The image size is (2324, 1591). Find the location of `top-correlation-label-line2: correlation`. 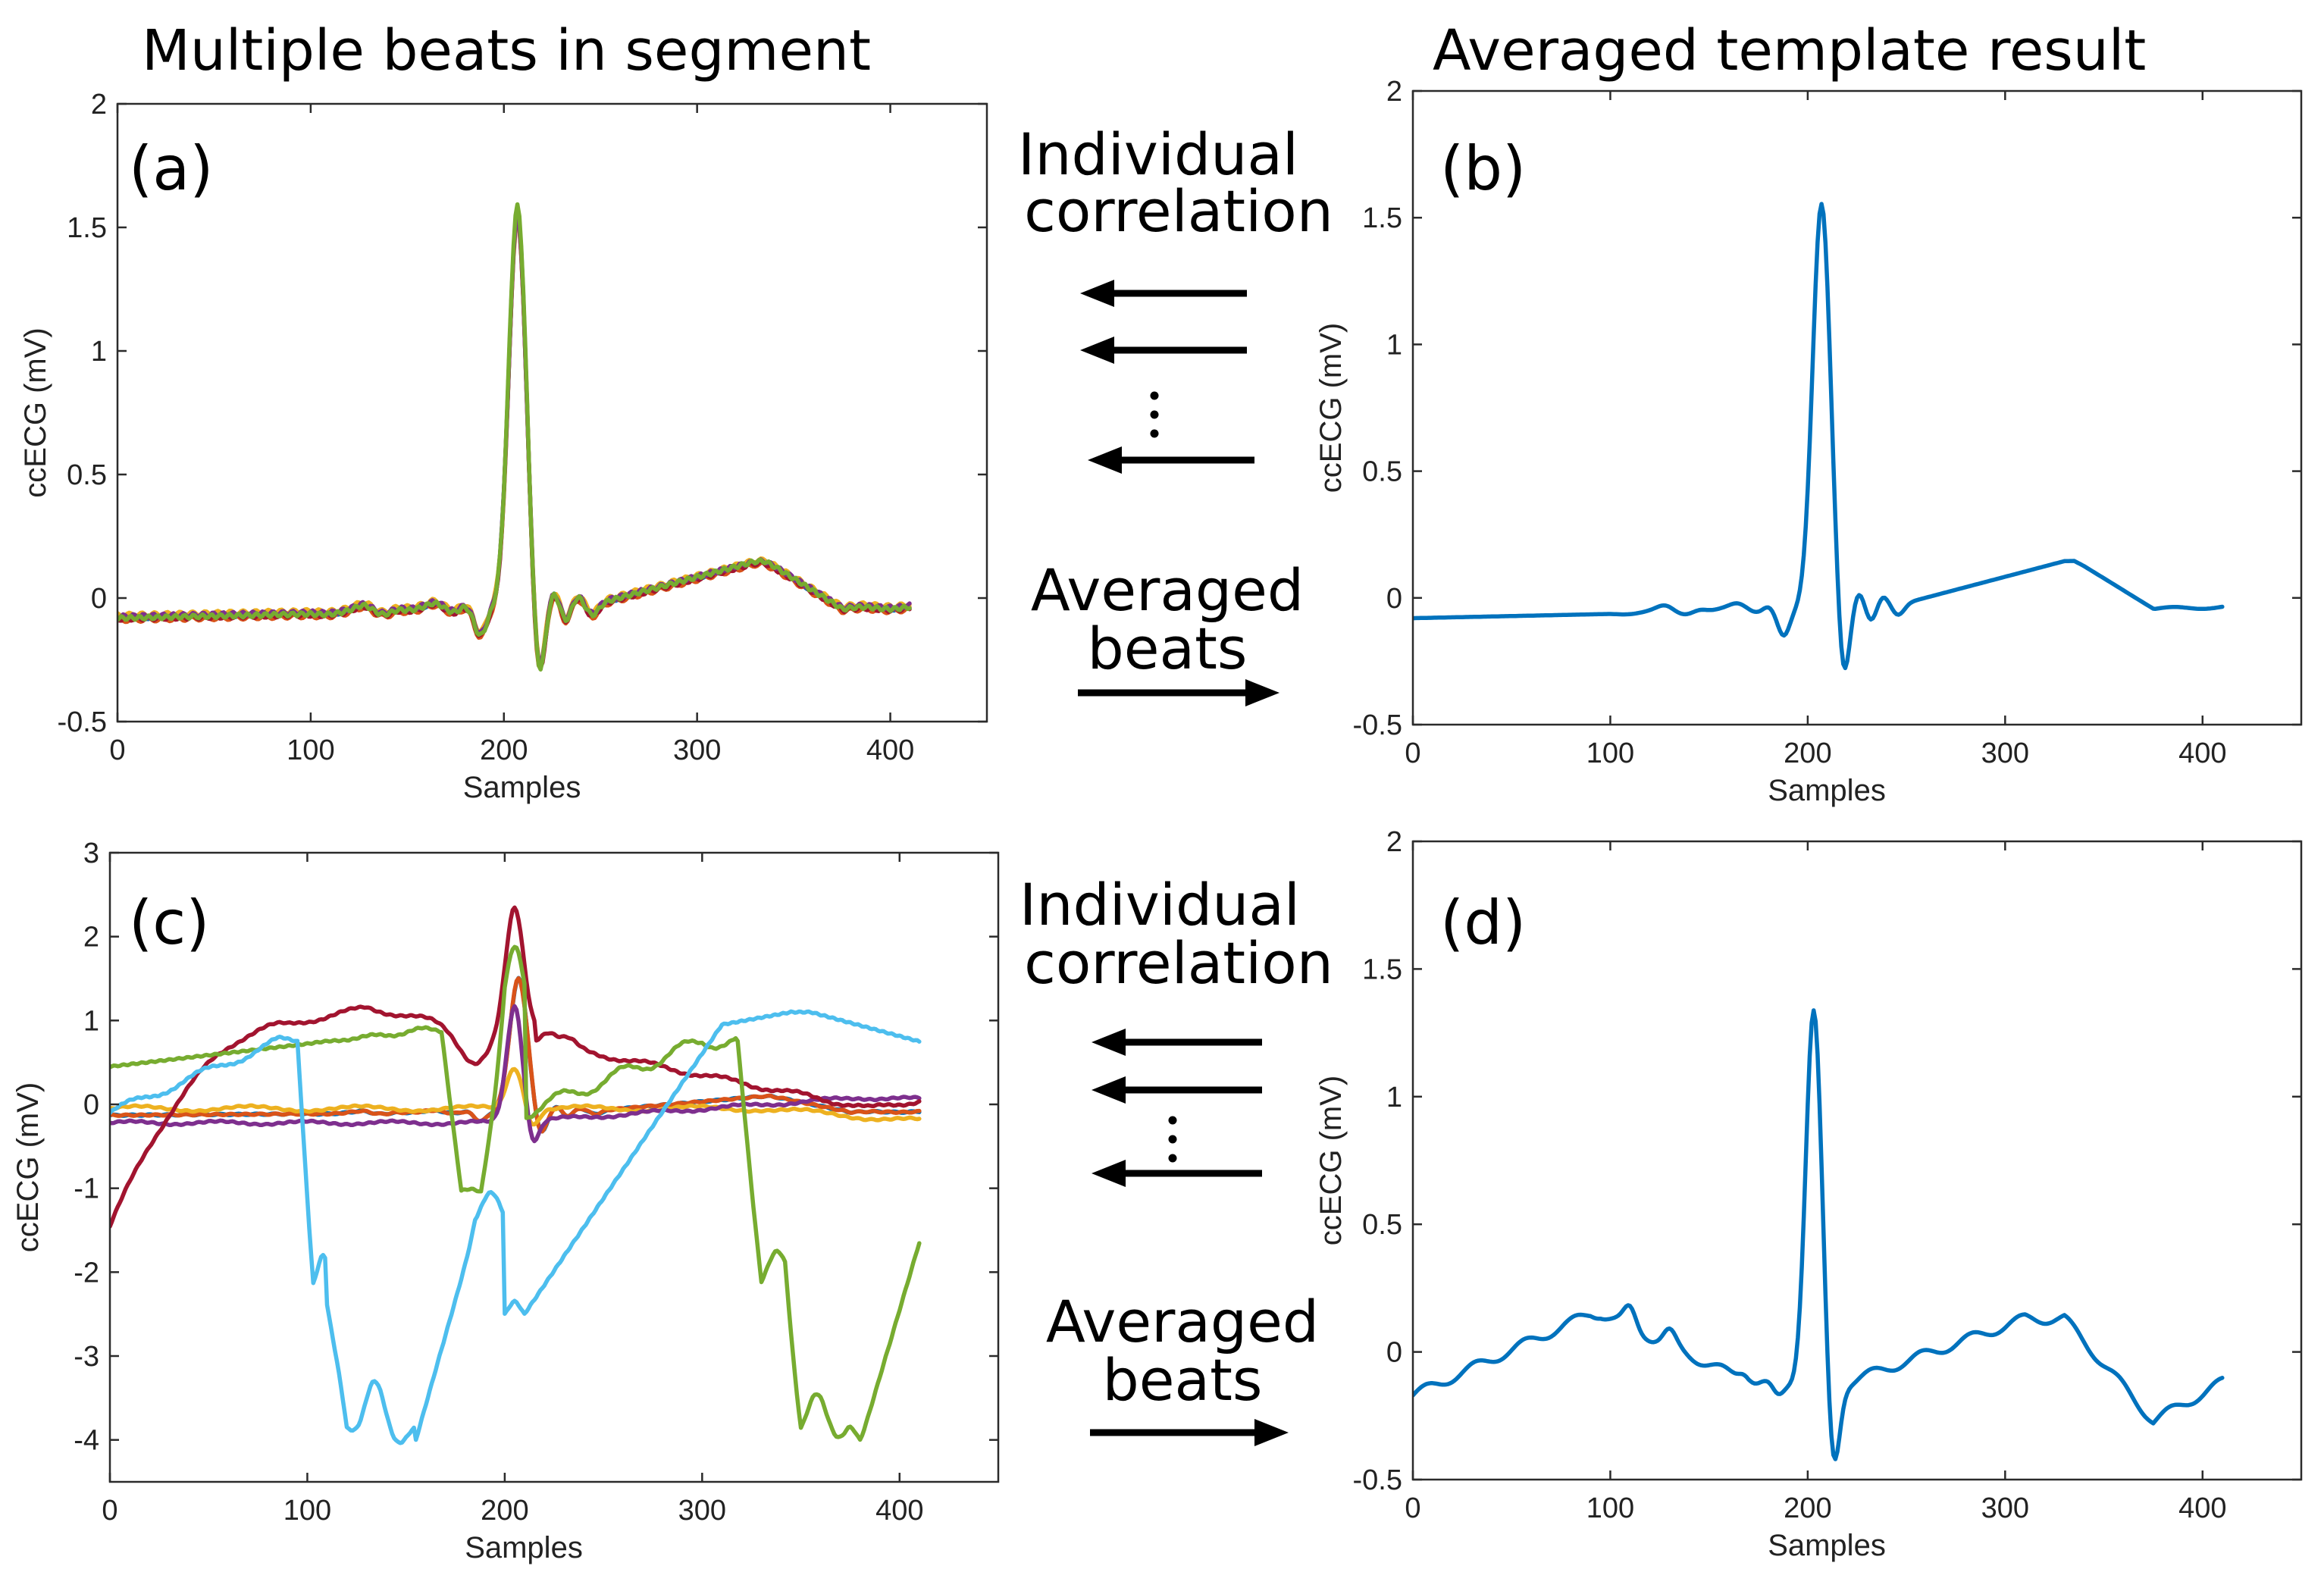

top-correlation-label-line2: correlation is located at coordinates (1178, 211).